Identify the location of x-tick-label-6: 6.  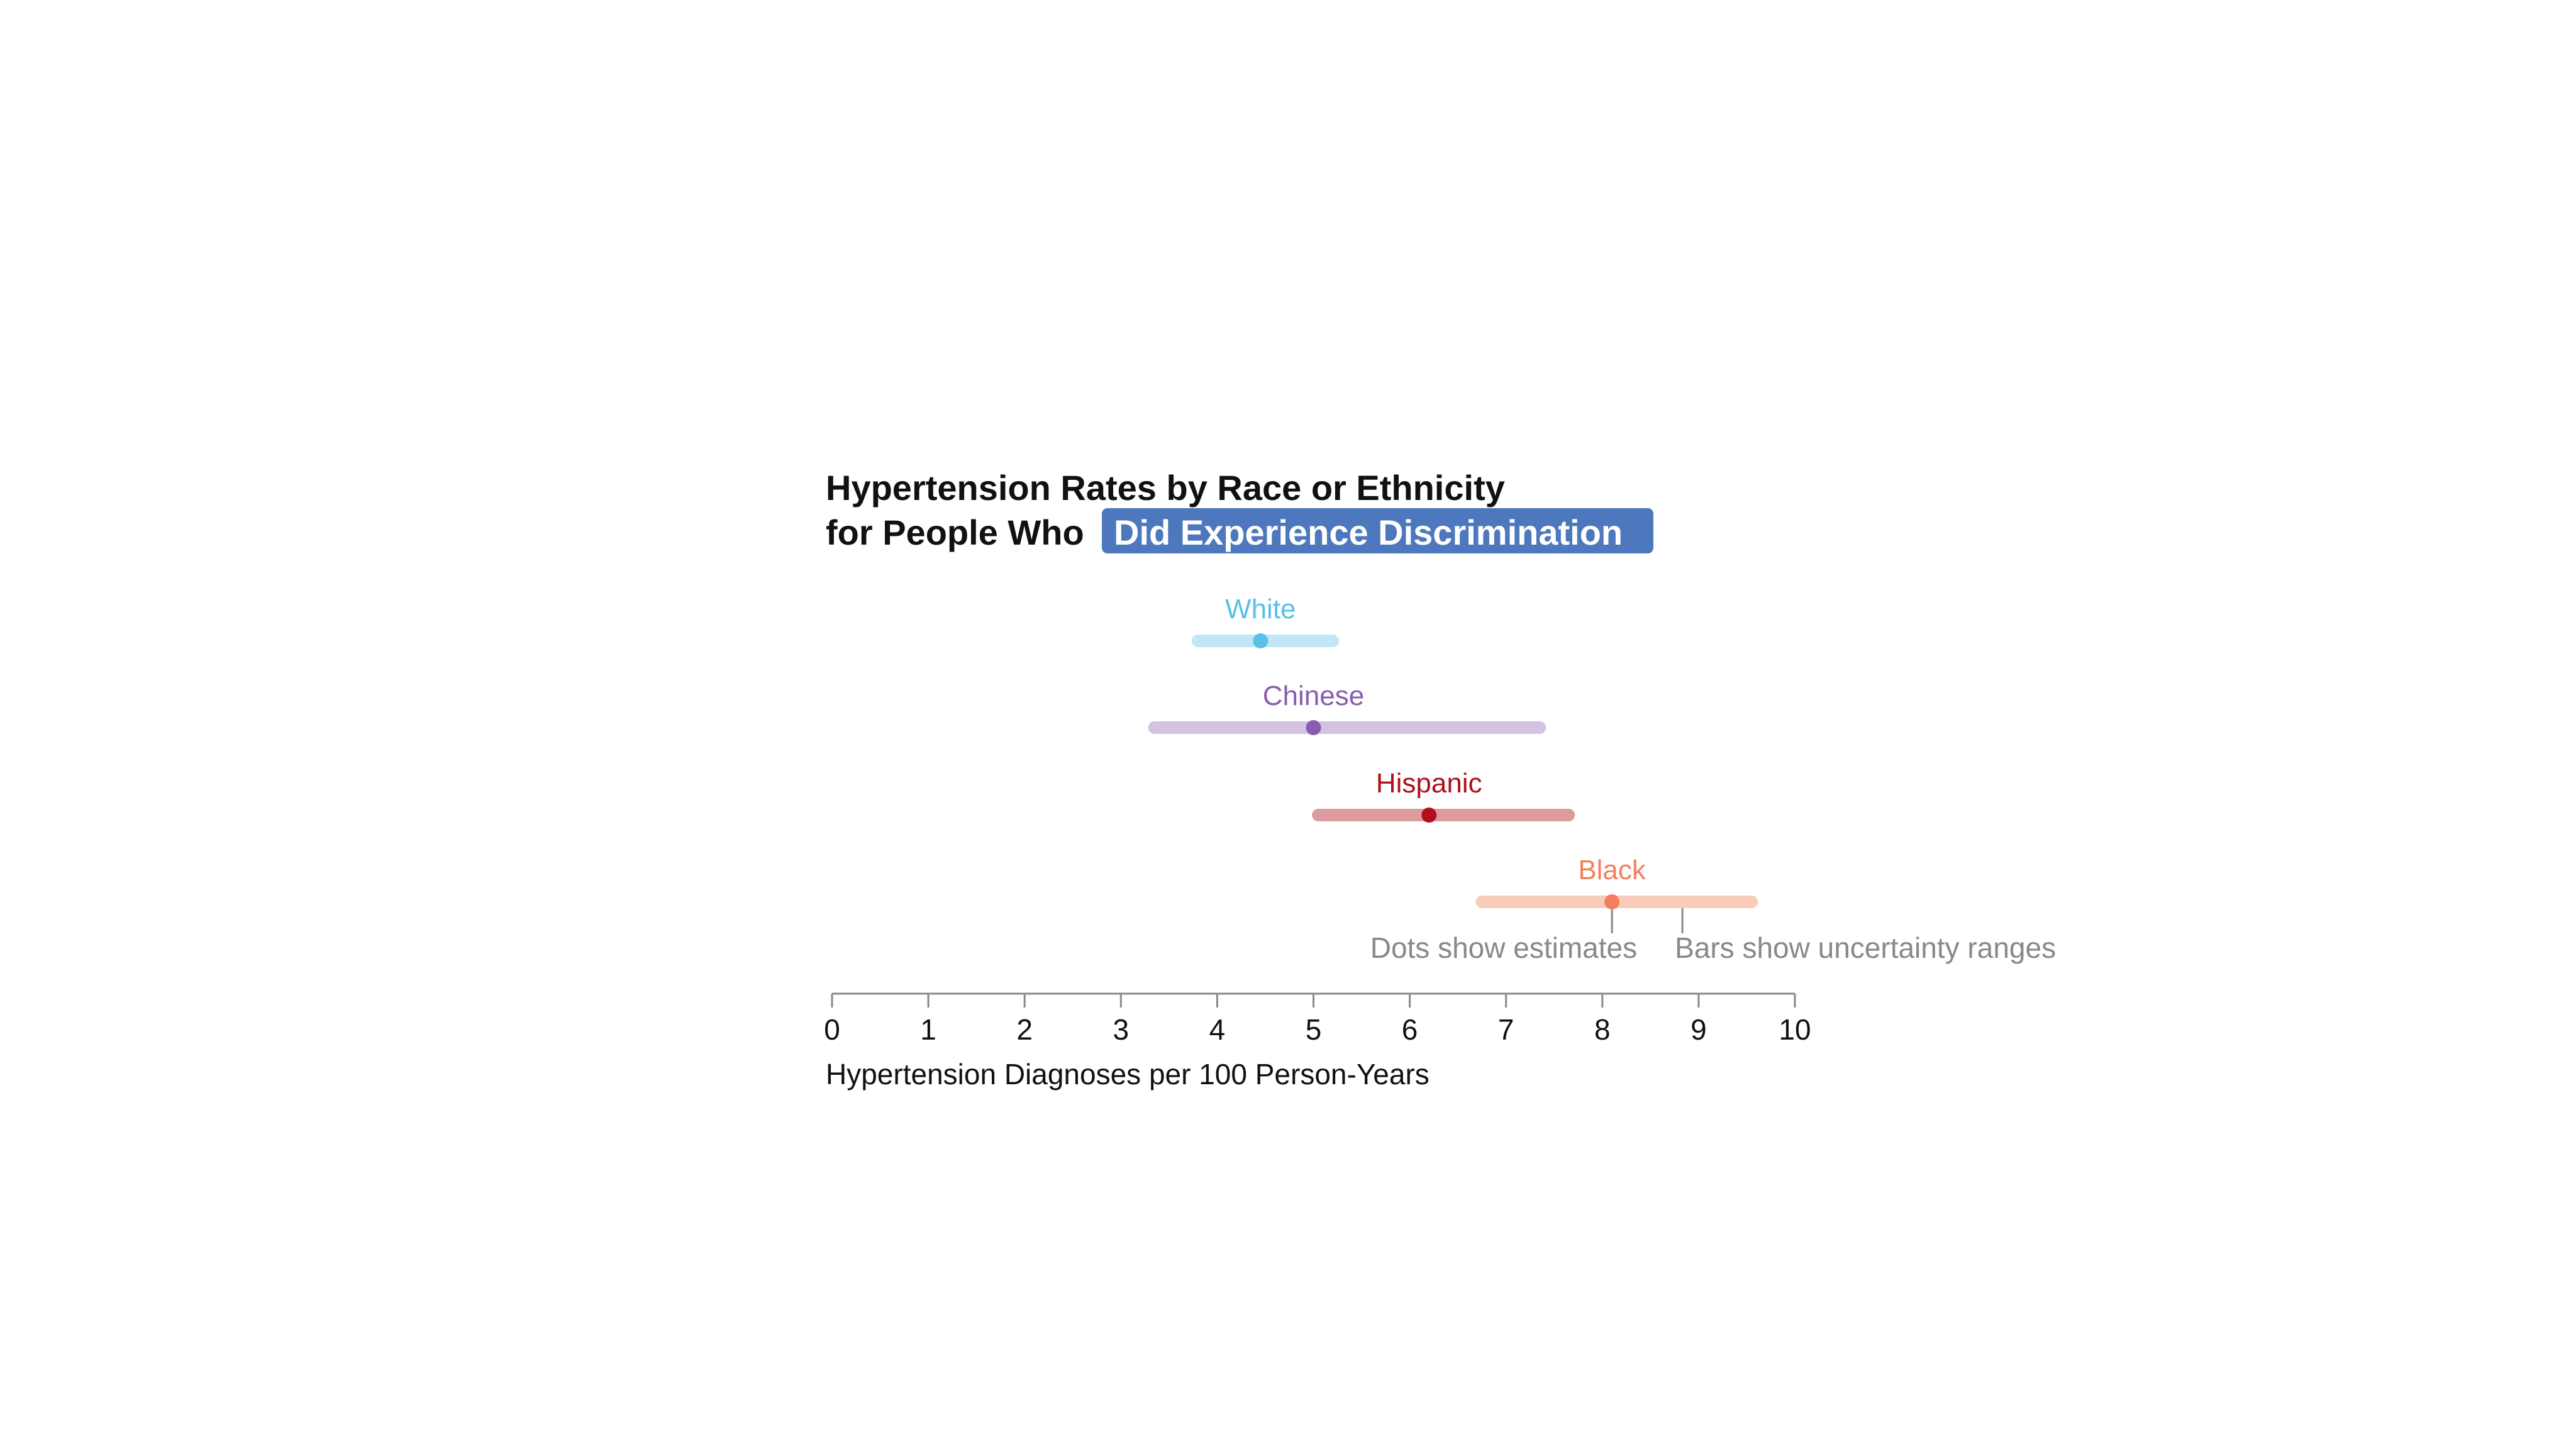
(1410, 1029).